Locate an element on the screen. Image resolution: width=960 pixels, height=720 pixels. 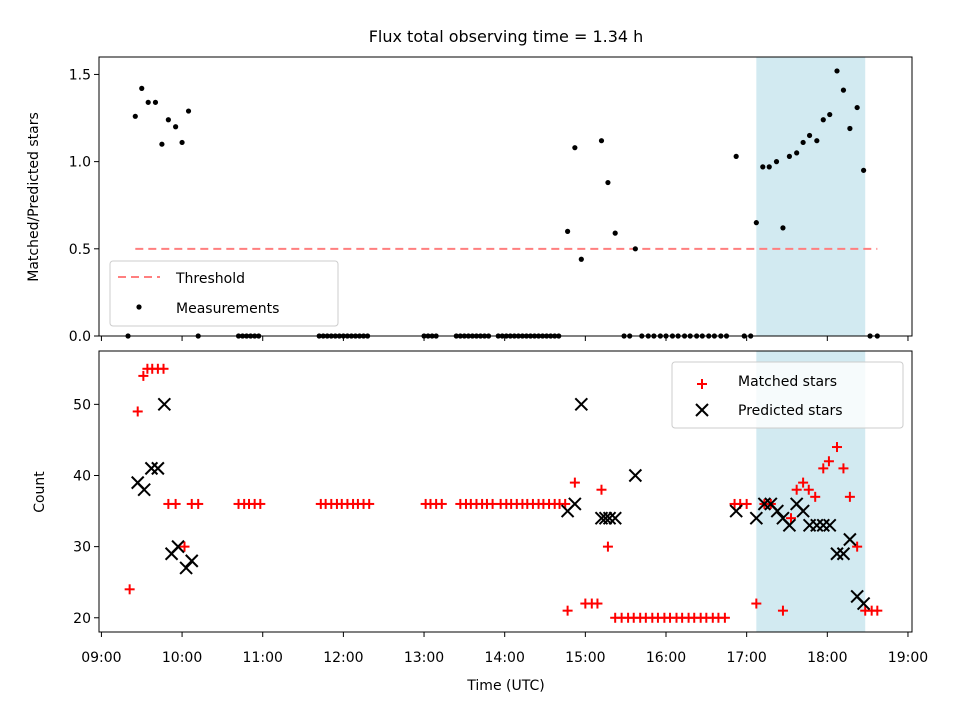
bottom-xtick-label: 17:00 is located at coordinates (746, 658).